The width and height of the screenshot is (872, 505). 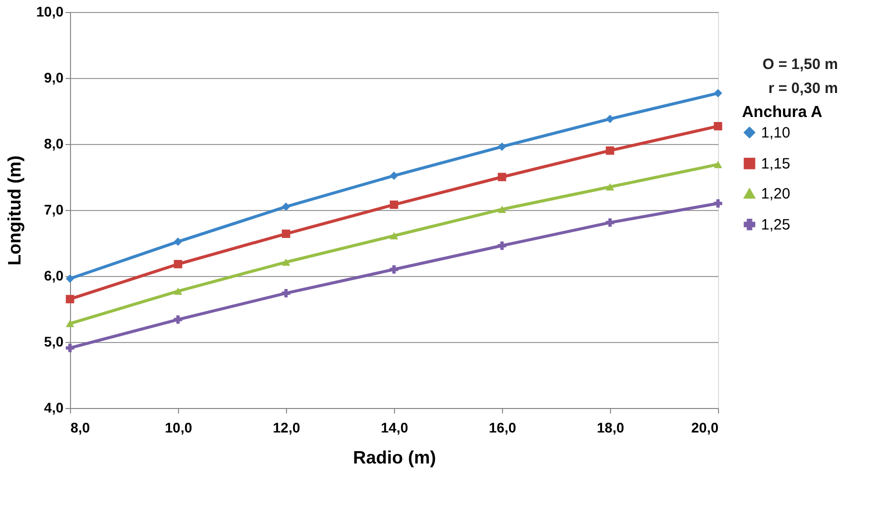 What do you see at coordinates (502, 428) in the screenshot?
I see `x-tick-label: 16,0` at bounding box center [502, 428].